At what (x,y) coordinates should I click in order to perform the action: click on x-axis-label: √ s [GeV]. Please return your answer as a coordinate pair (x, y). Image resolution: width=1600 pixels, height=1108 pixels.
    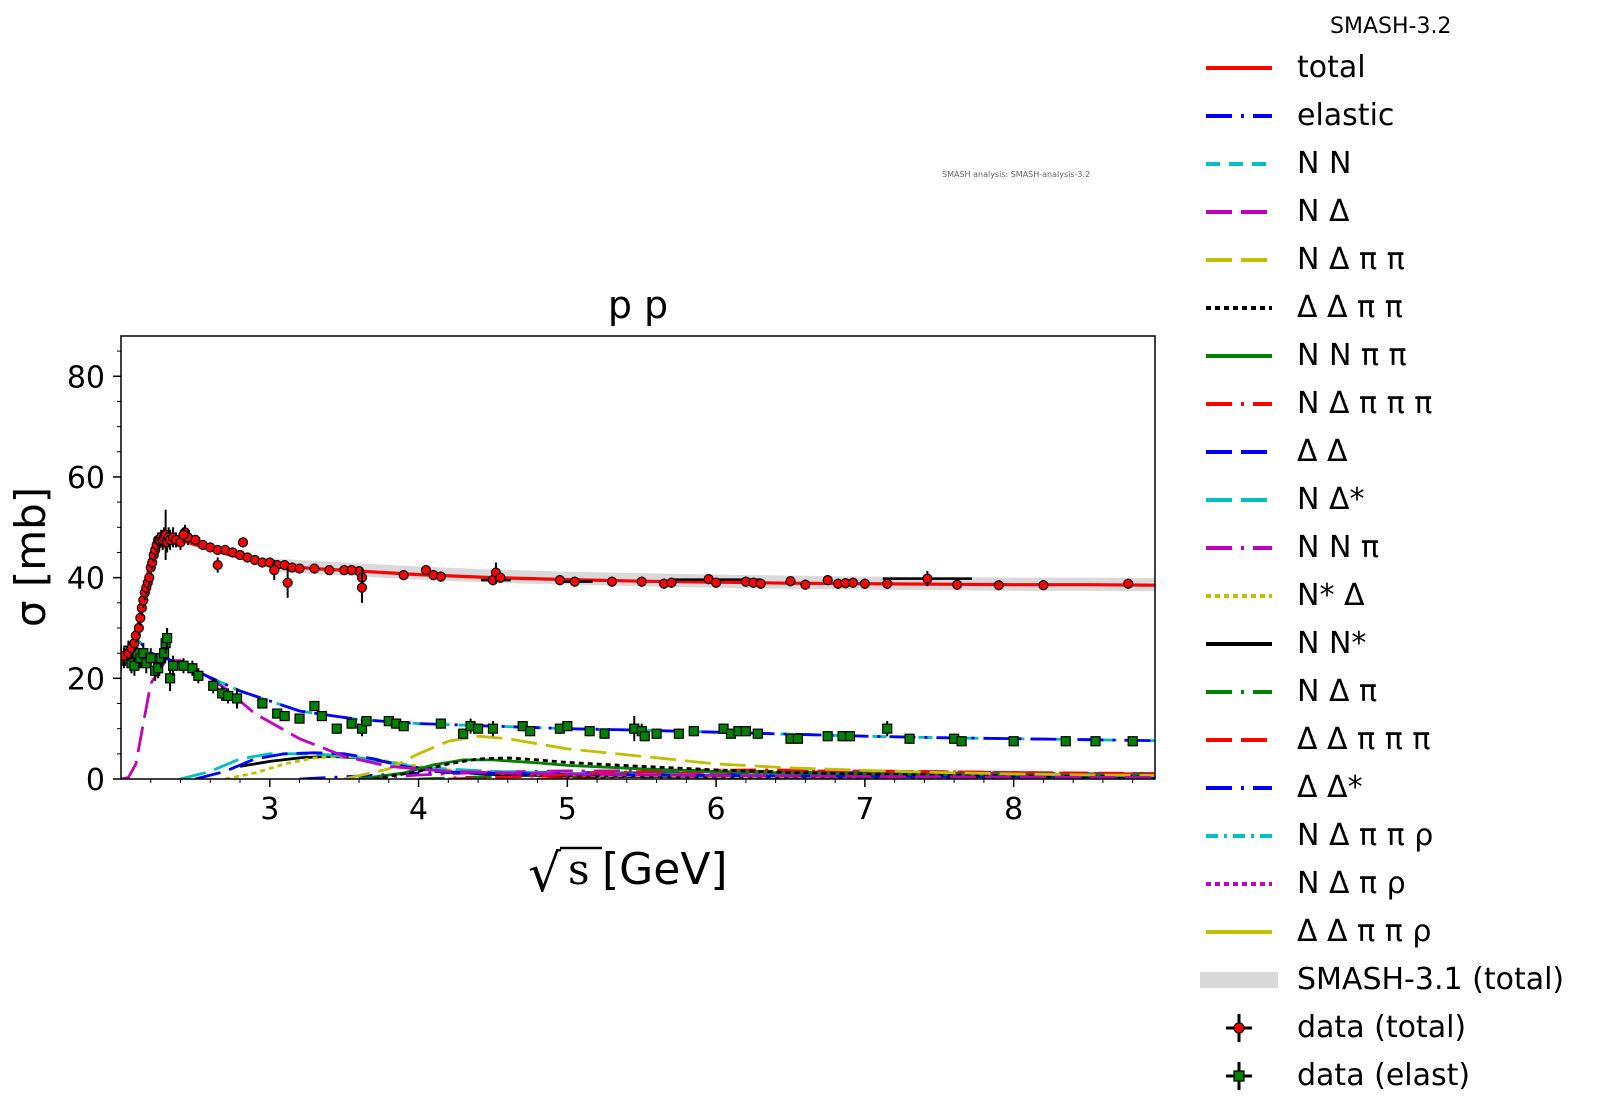
    Looking at the image, I should click on (628, 874).